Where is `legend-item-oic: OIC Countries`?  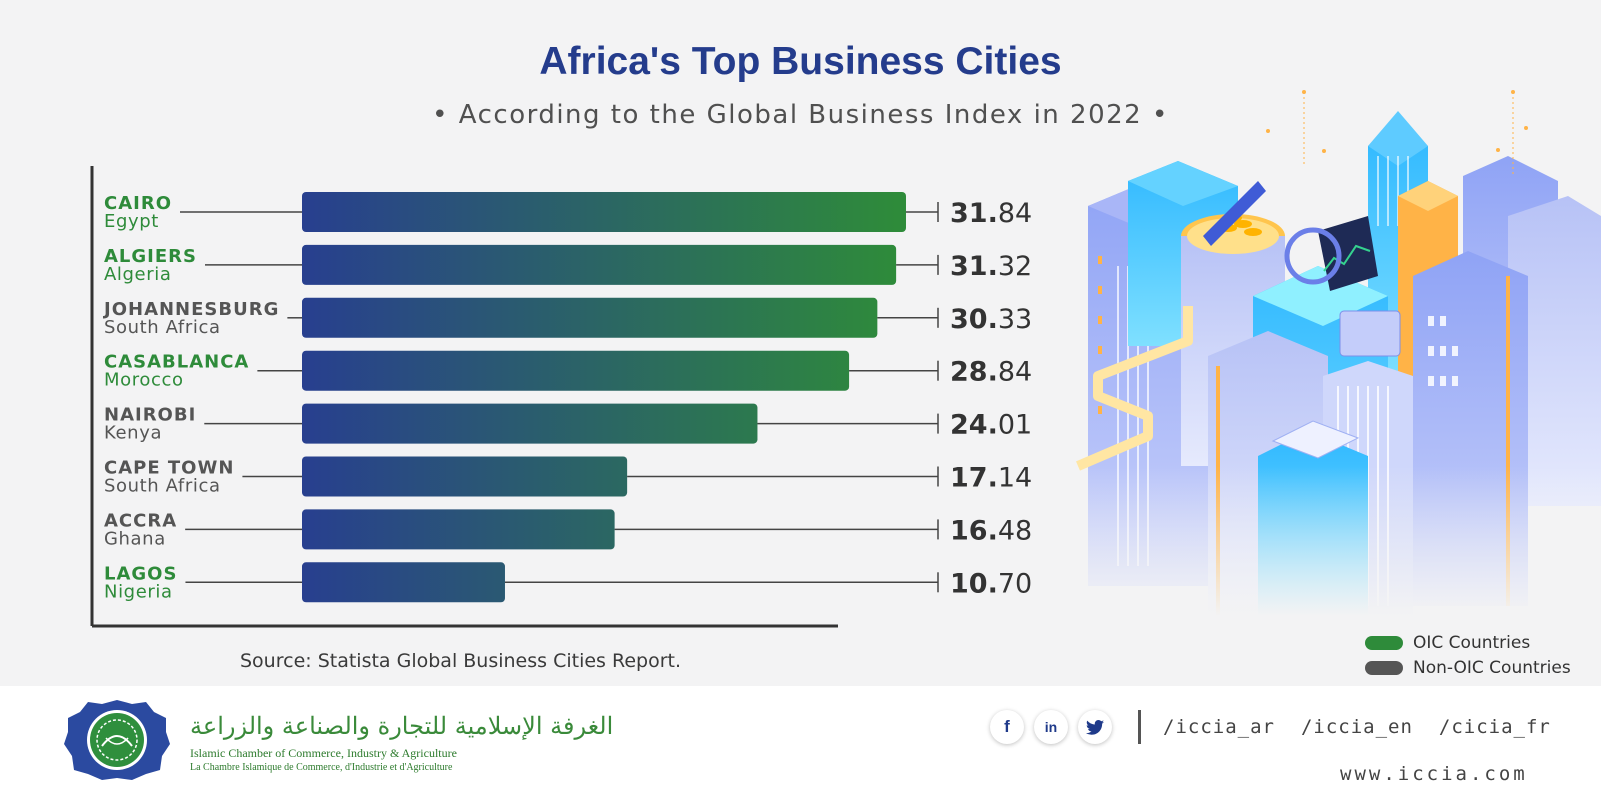 legend-item-oic: OIC Countries is located at coordinates (1468, 642).